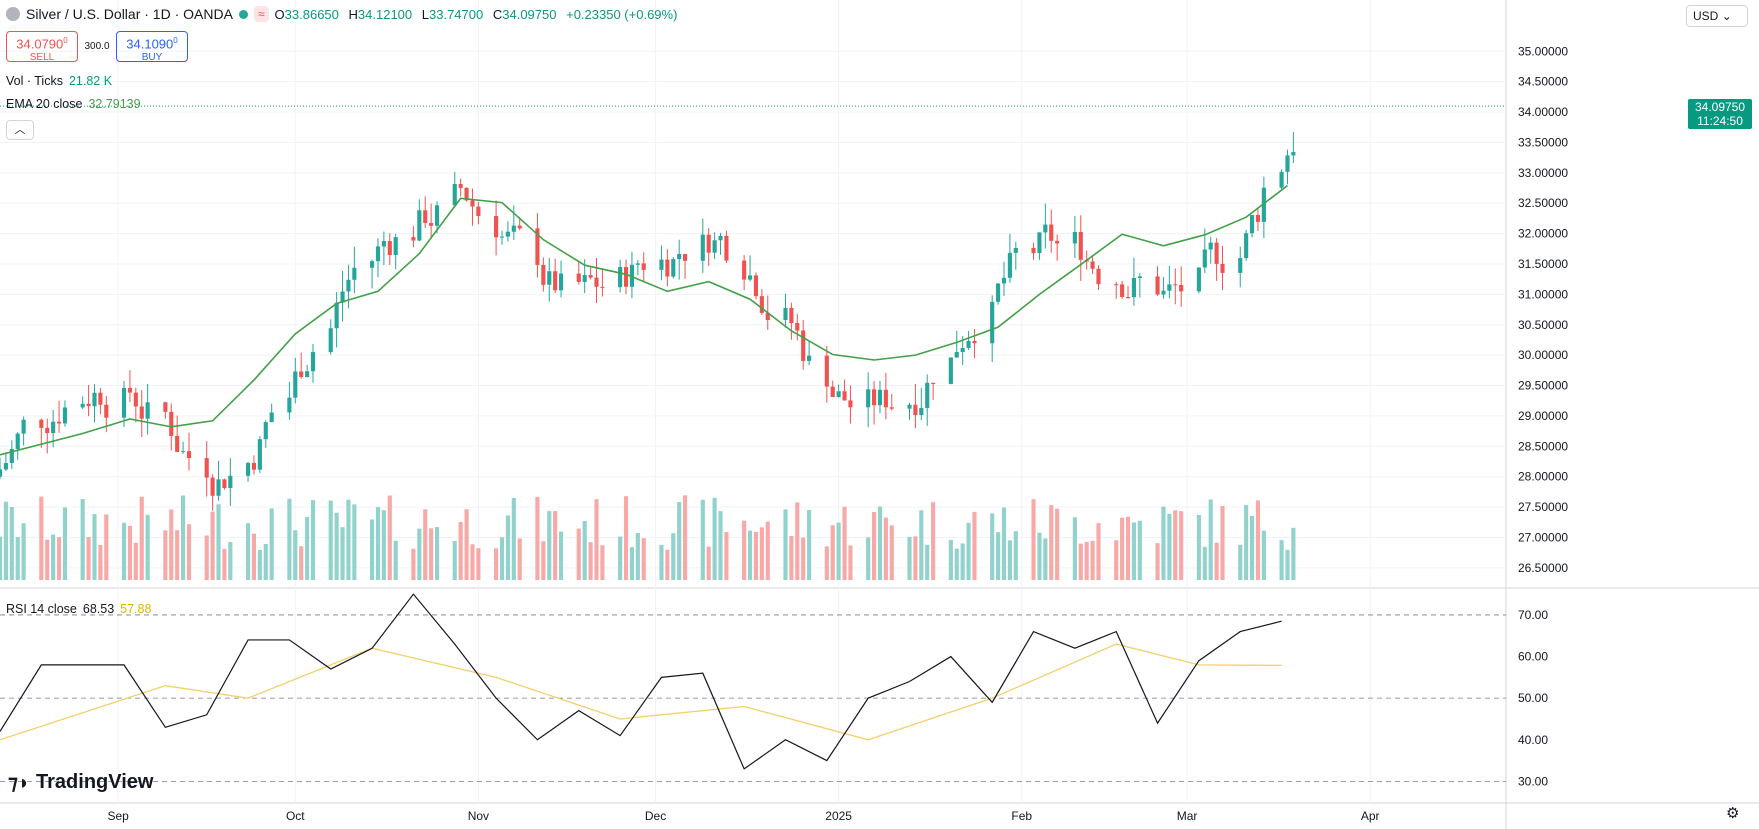  Describe the element at coordinates (20, 130) in the screenshot. I see `collapse-legend-button: ︿` at that location.